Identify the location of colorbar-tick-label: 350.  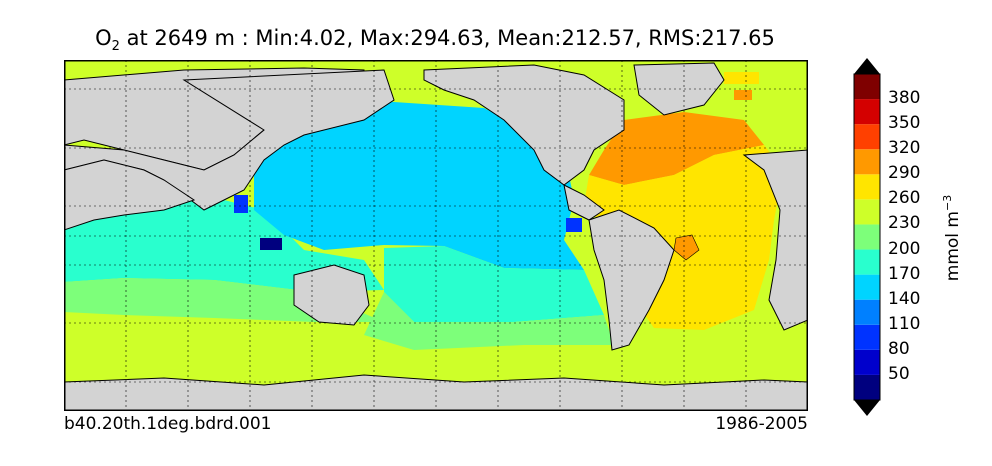
(904, 123).